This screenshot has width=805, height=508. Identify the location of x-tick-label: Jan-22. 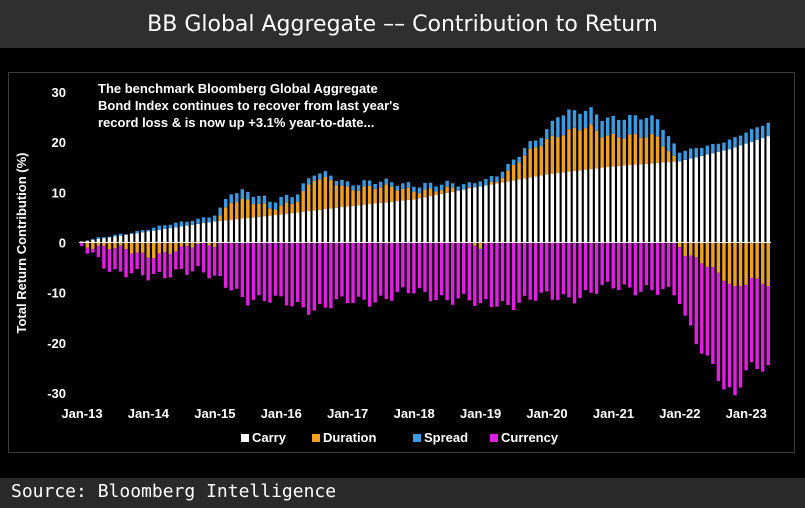
(679, 413).